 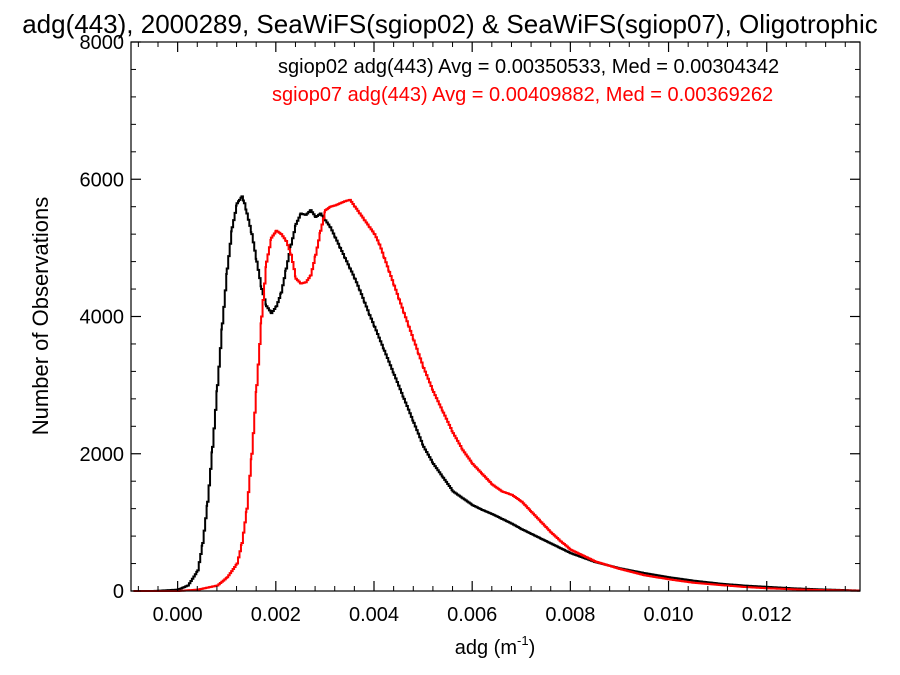 What do you see at coordinates (102, 43) in the screenshot?
I see `y-tick-label: 8000` at bounding box center [102, 43].